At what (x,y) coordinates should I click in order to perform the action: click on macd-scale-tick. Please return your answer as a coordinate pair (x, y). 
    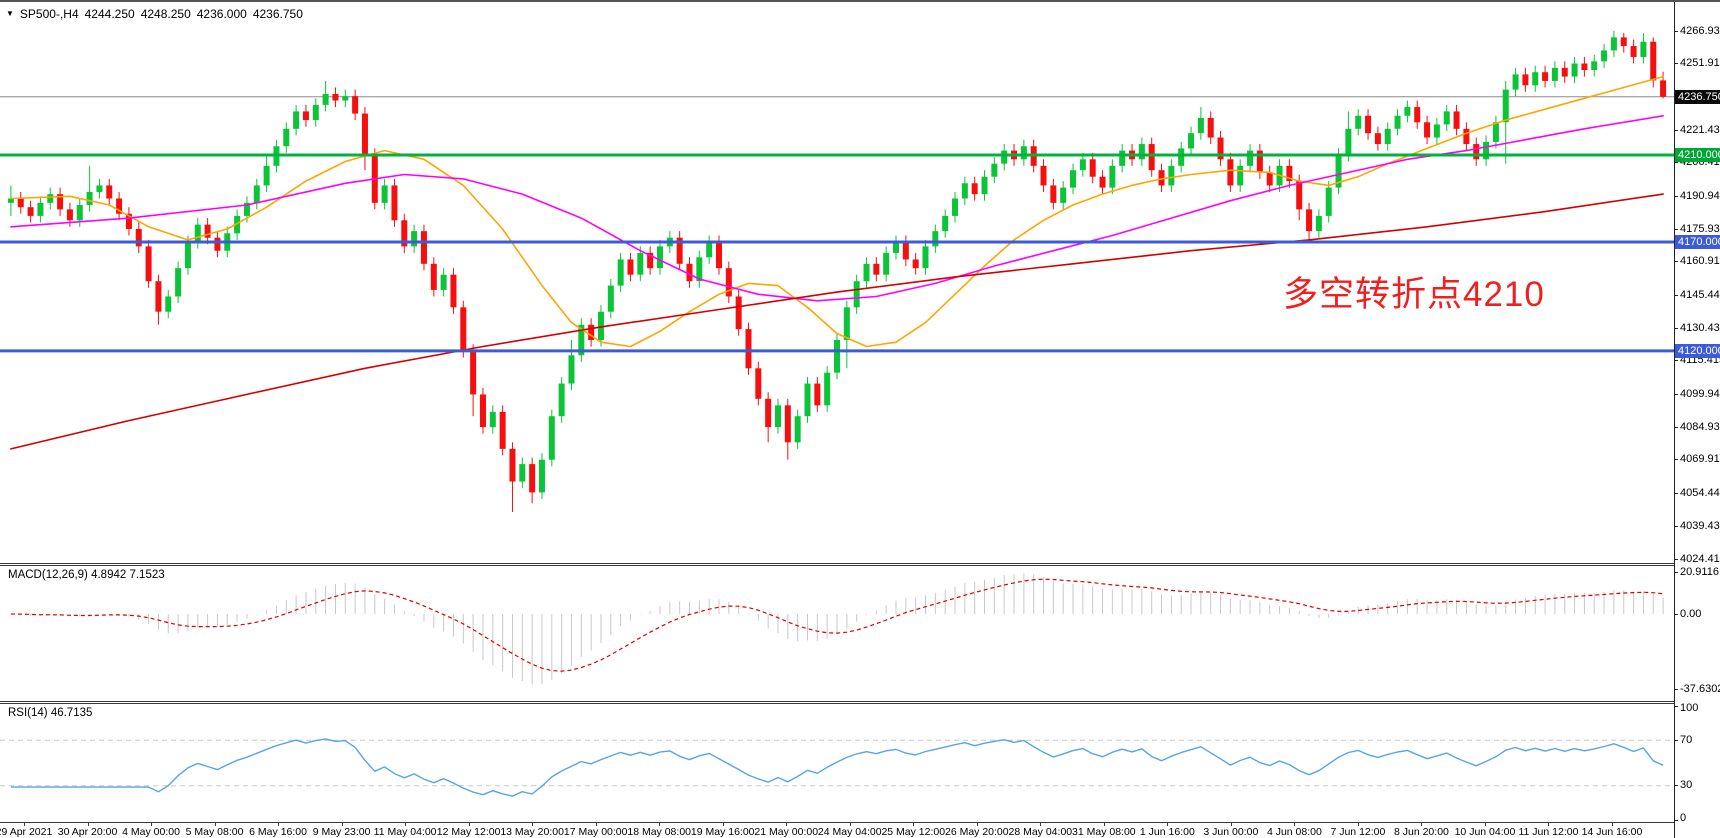
    Looking at the image, I should click on (1676, 614).